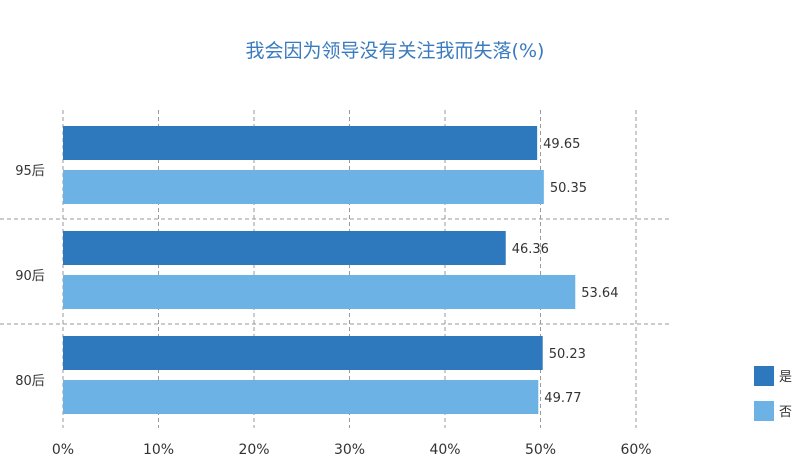 The width and height of the screenshot is (805, 474). I want to click on category-labels: 95后 90后 80后, so click(30, 276).